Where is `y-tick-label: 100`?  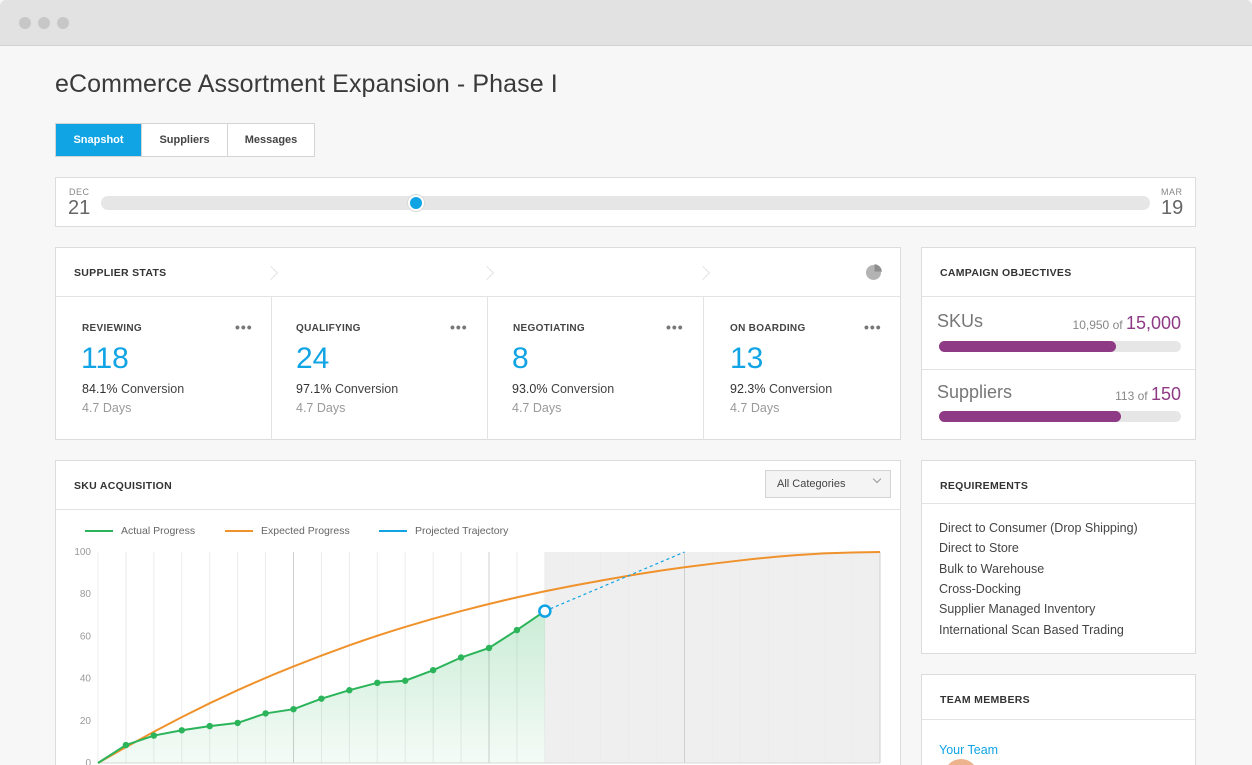 y-tick-label: 100 is located at coordinates (82, 552).